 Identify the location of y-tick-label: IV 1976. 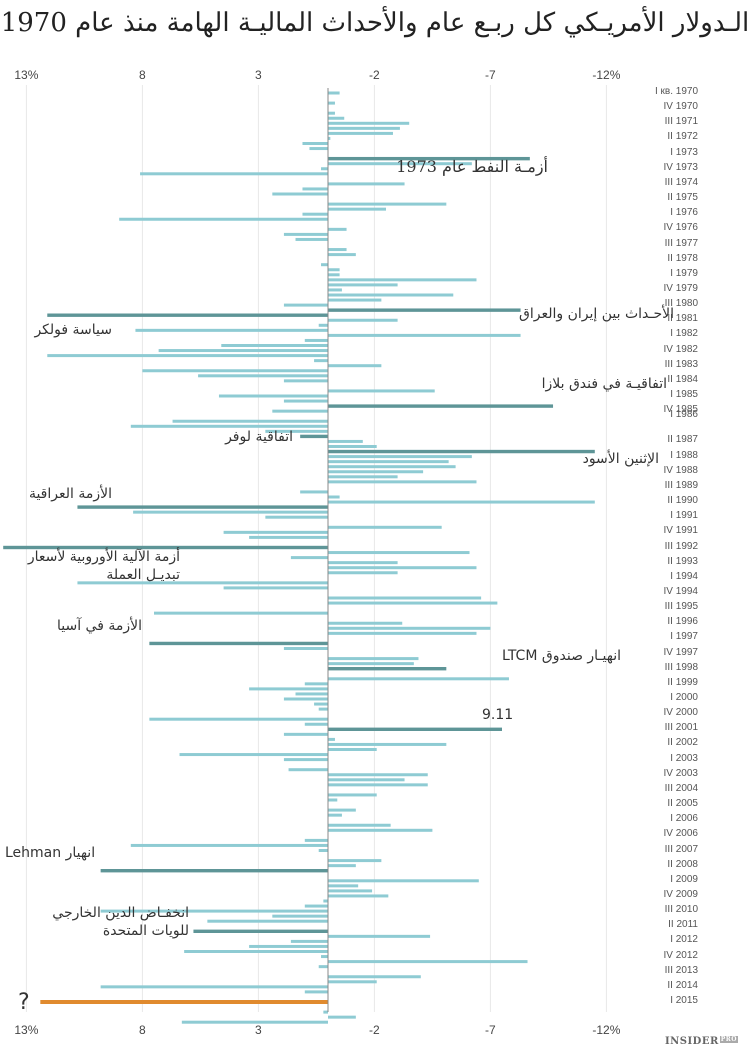
(680, 228).